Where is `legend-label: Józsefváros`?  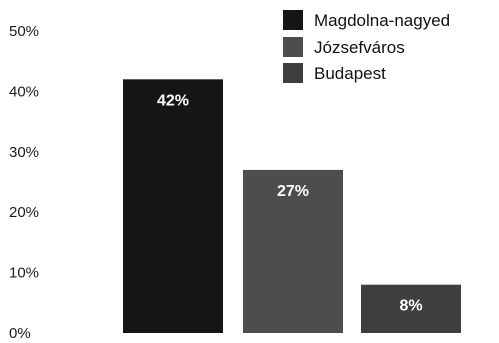
legend-label: Józsefváros is located at coordinates (359, 47).